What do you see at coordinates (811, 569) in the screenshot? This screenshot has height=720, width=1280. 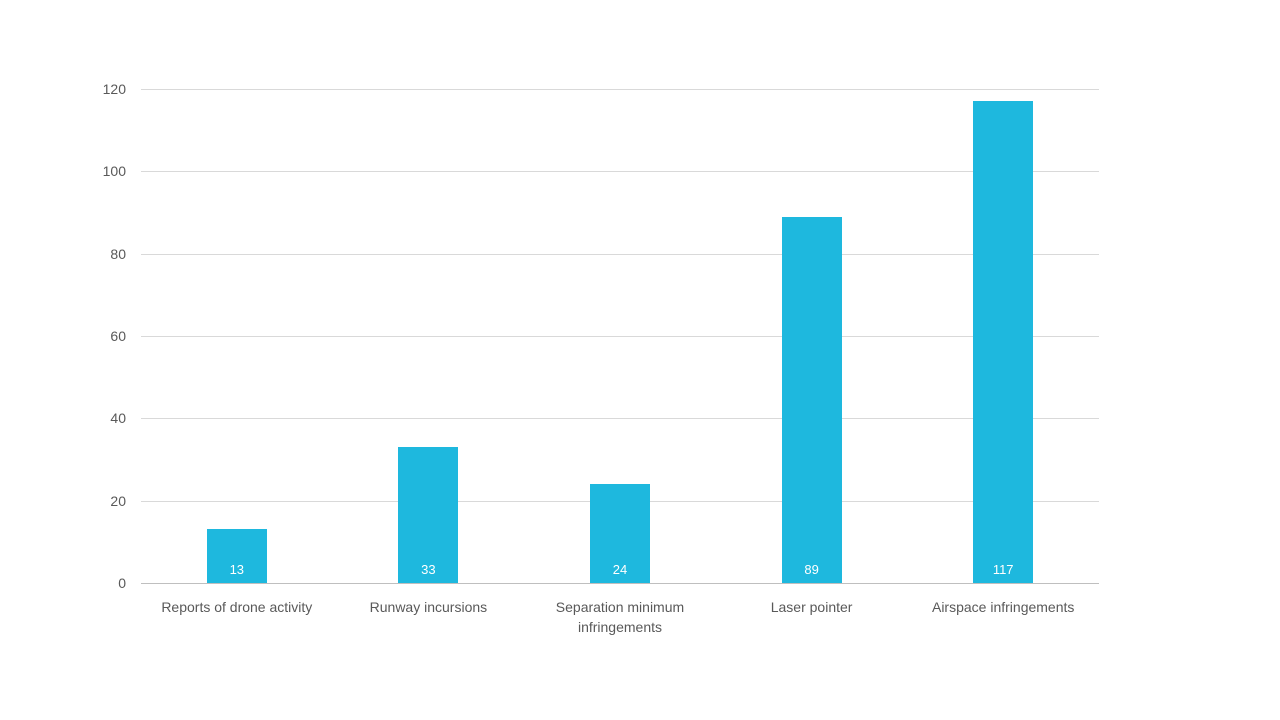 I see `bar-value-label: 89` at bounding box center [811, 569].